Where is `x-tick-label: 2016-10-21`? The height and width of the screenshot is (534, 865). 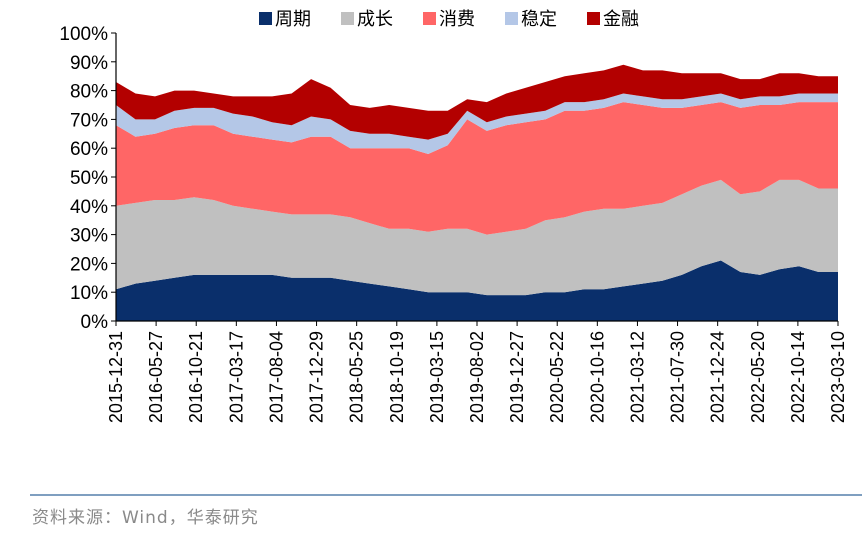 x-tick-label: 2016-10-21 is located at coordinates (196, 377).